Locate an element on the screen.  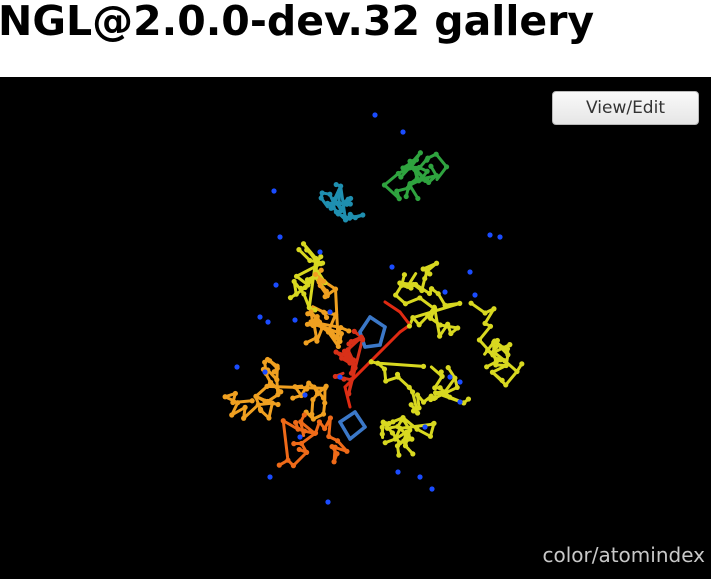
view-edit-button: View/Edit is located at coordinates (625, 108).